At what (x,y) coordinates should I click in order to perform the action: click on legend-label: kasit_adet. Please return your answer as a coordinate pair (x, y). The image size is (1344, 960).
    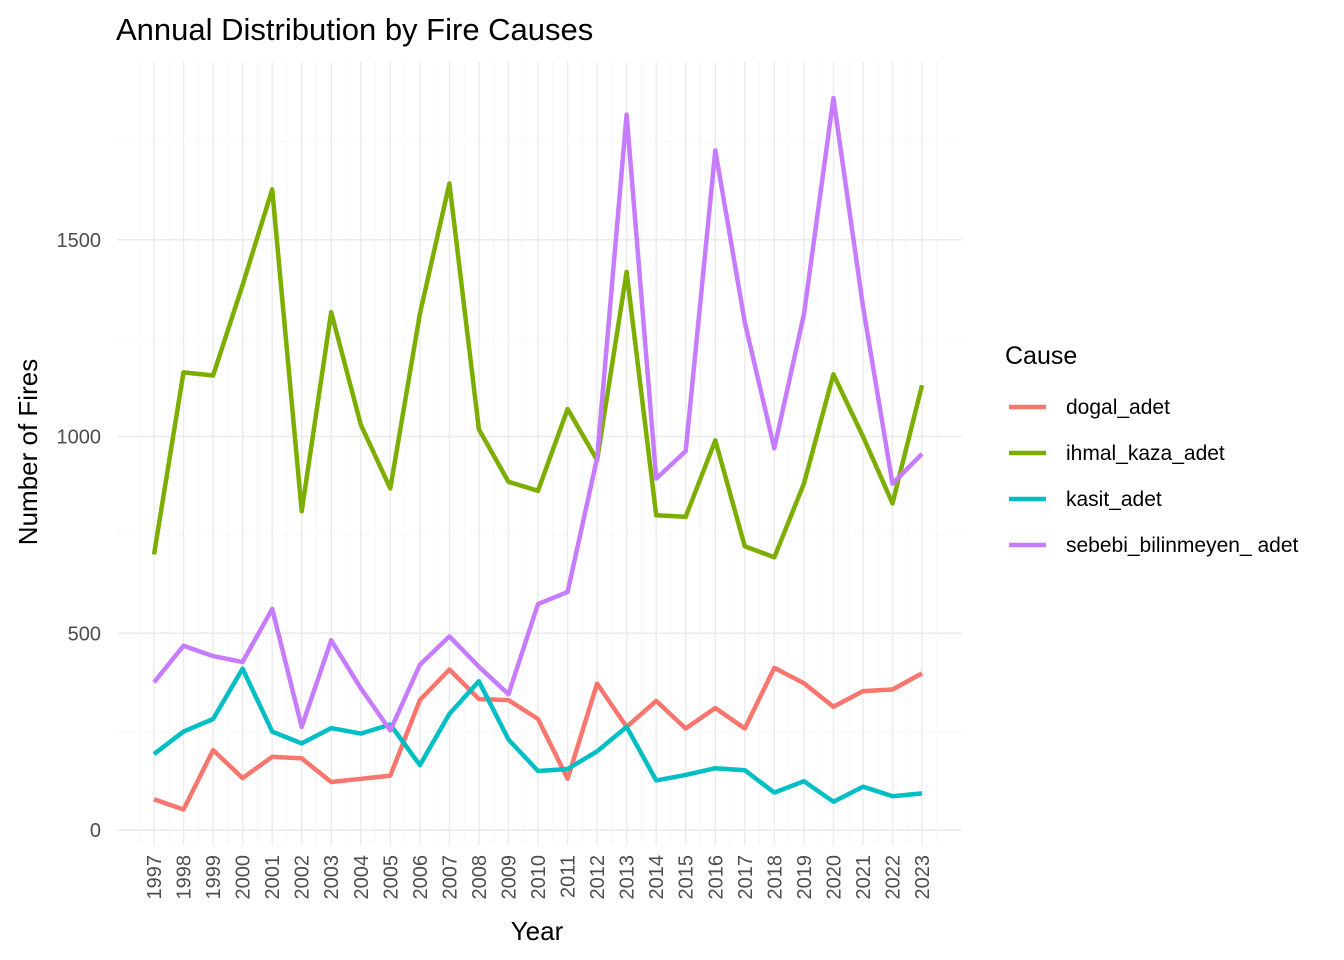
    Looking at the image, I should click on (1114, 499).